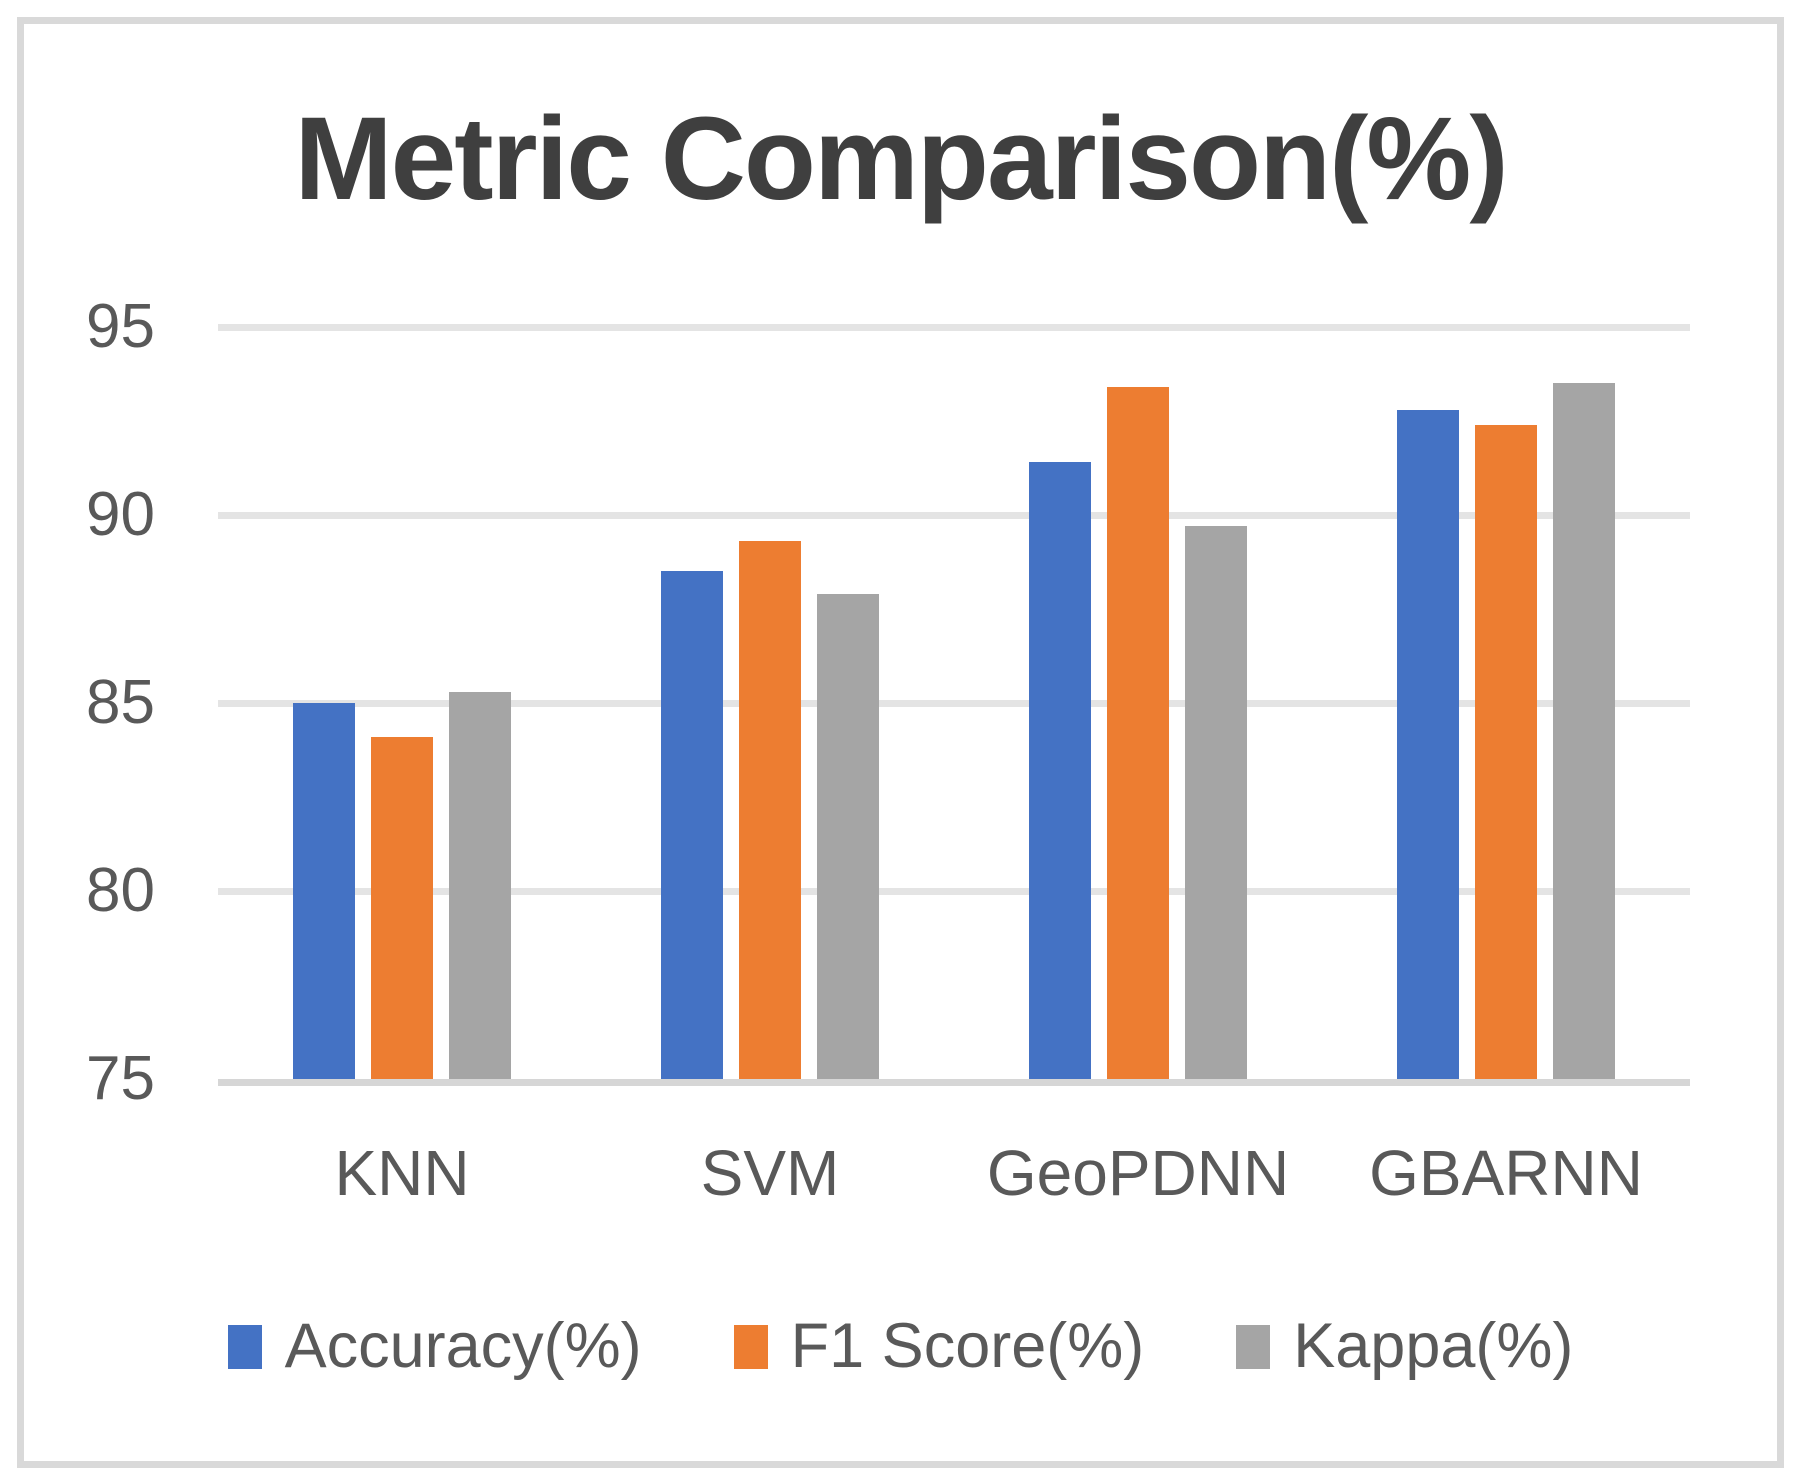 This screenshot has width=1801, height=1484. What do you see at coordinates (1138, 733) in the screenshot?
I see `bar-geopdnn-f1-score` at bounding box center [1138, 733].